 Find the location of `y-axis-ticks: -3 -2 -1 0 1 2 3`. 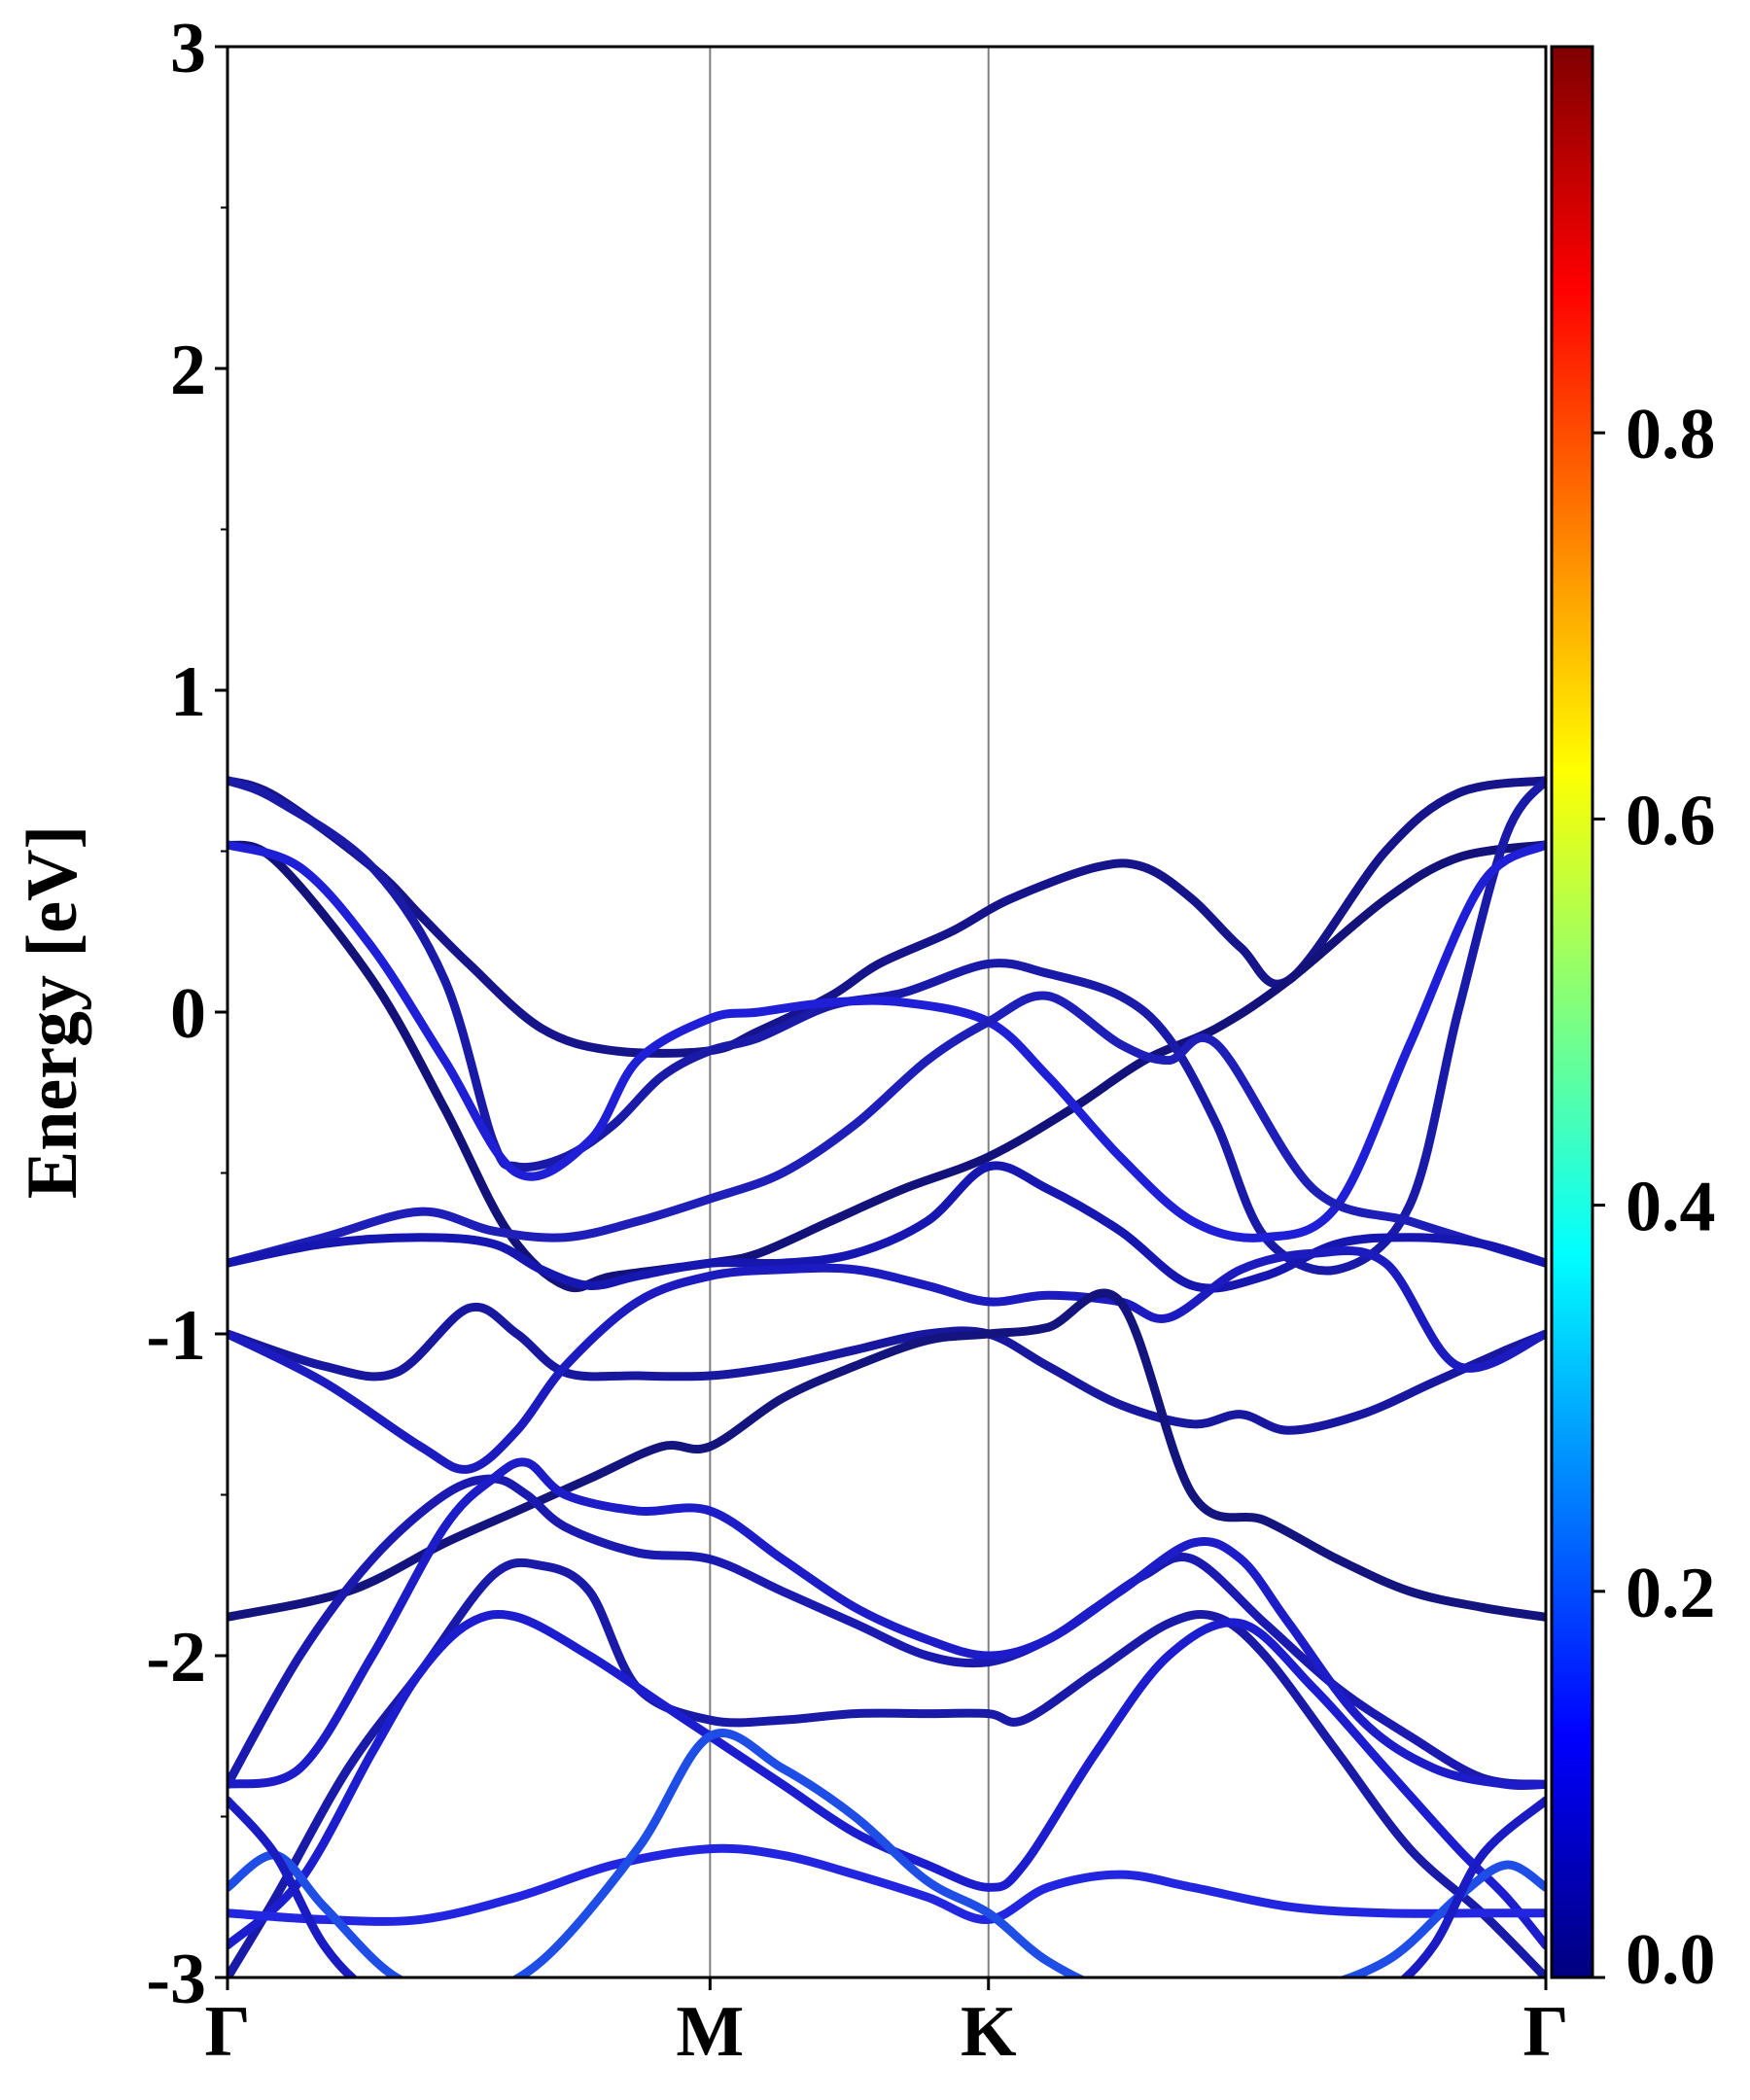

y-axis-ticks: -3 -2 -1 0 1 2 3 is located at coordinates (187, 1014).